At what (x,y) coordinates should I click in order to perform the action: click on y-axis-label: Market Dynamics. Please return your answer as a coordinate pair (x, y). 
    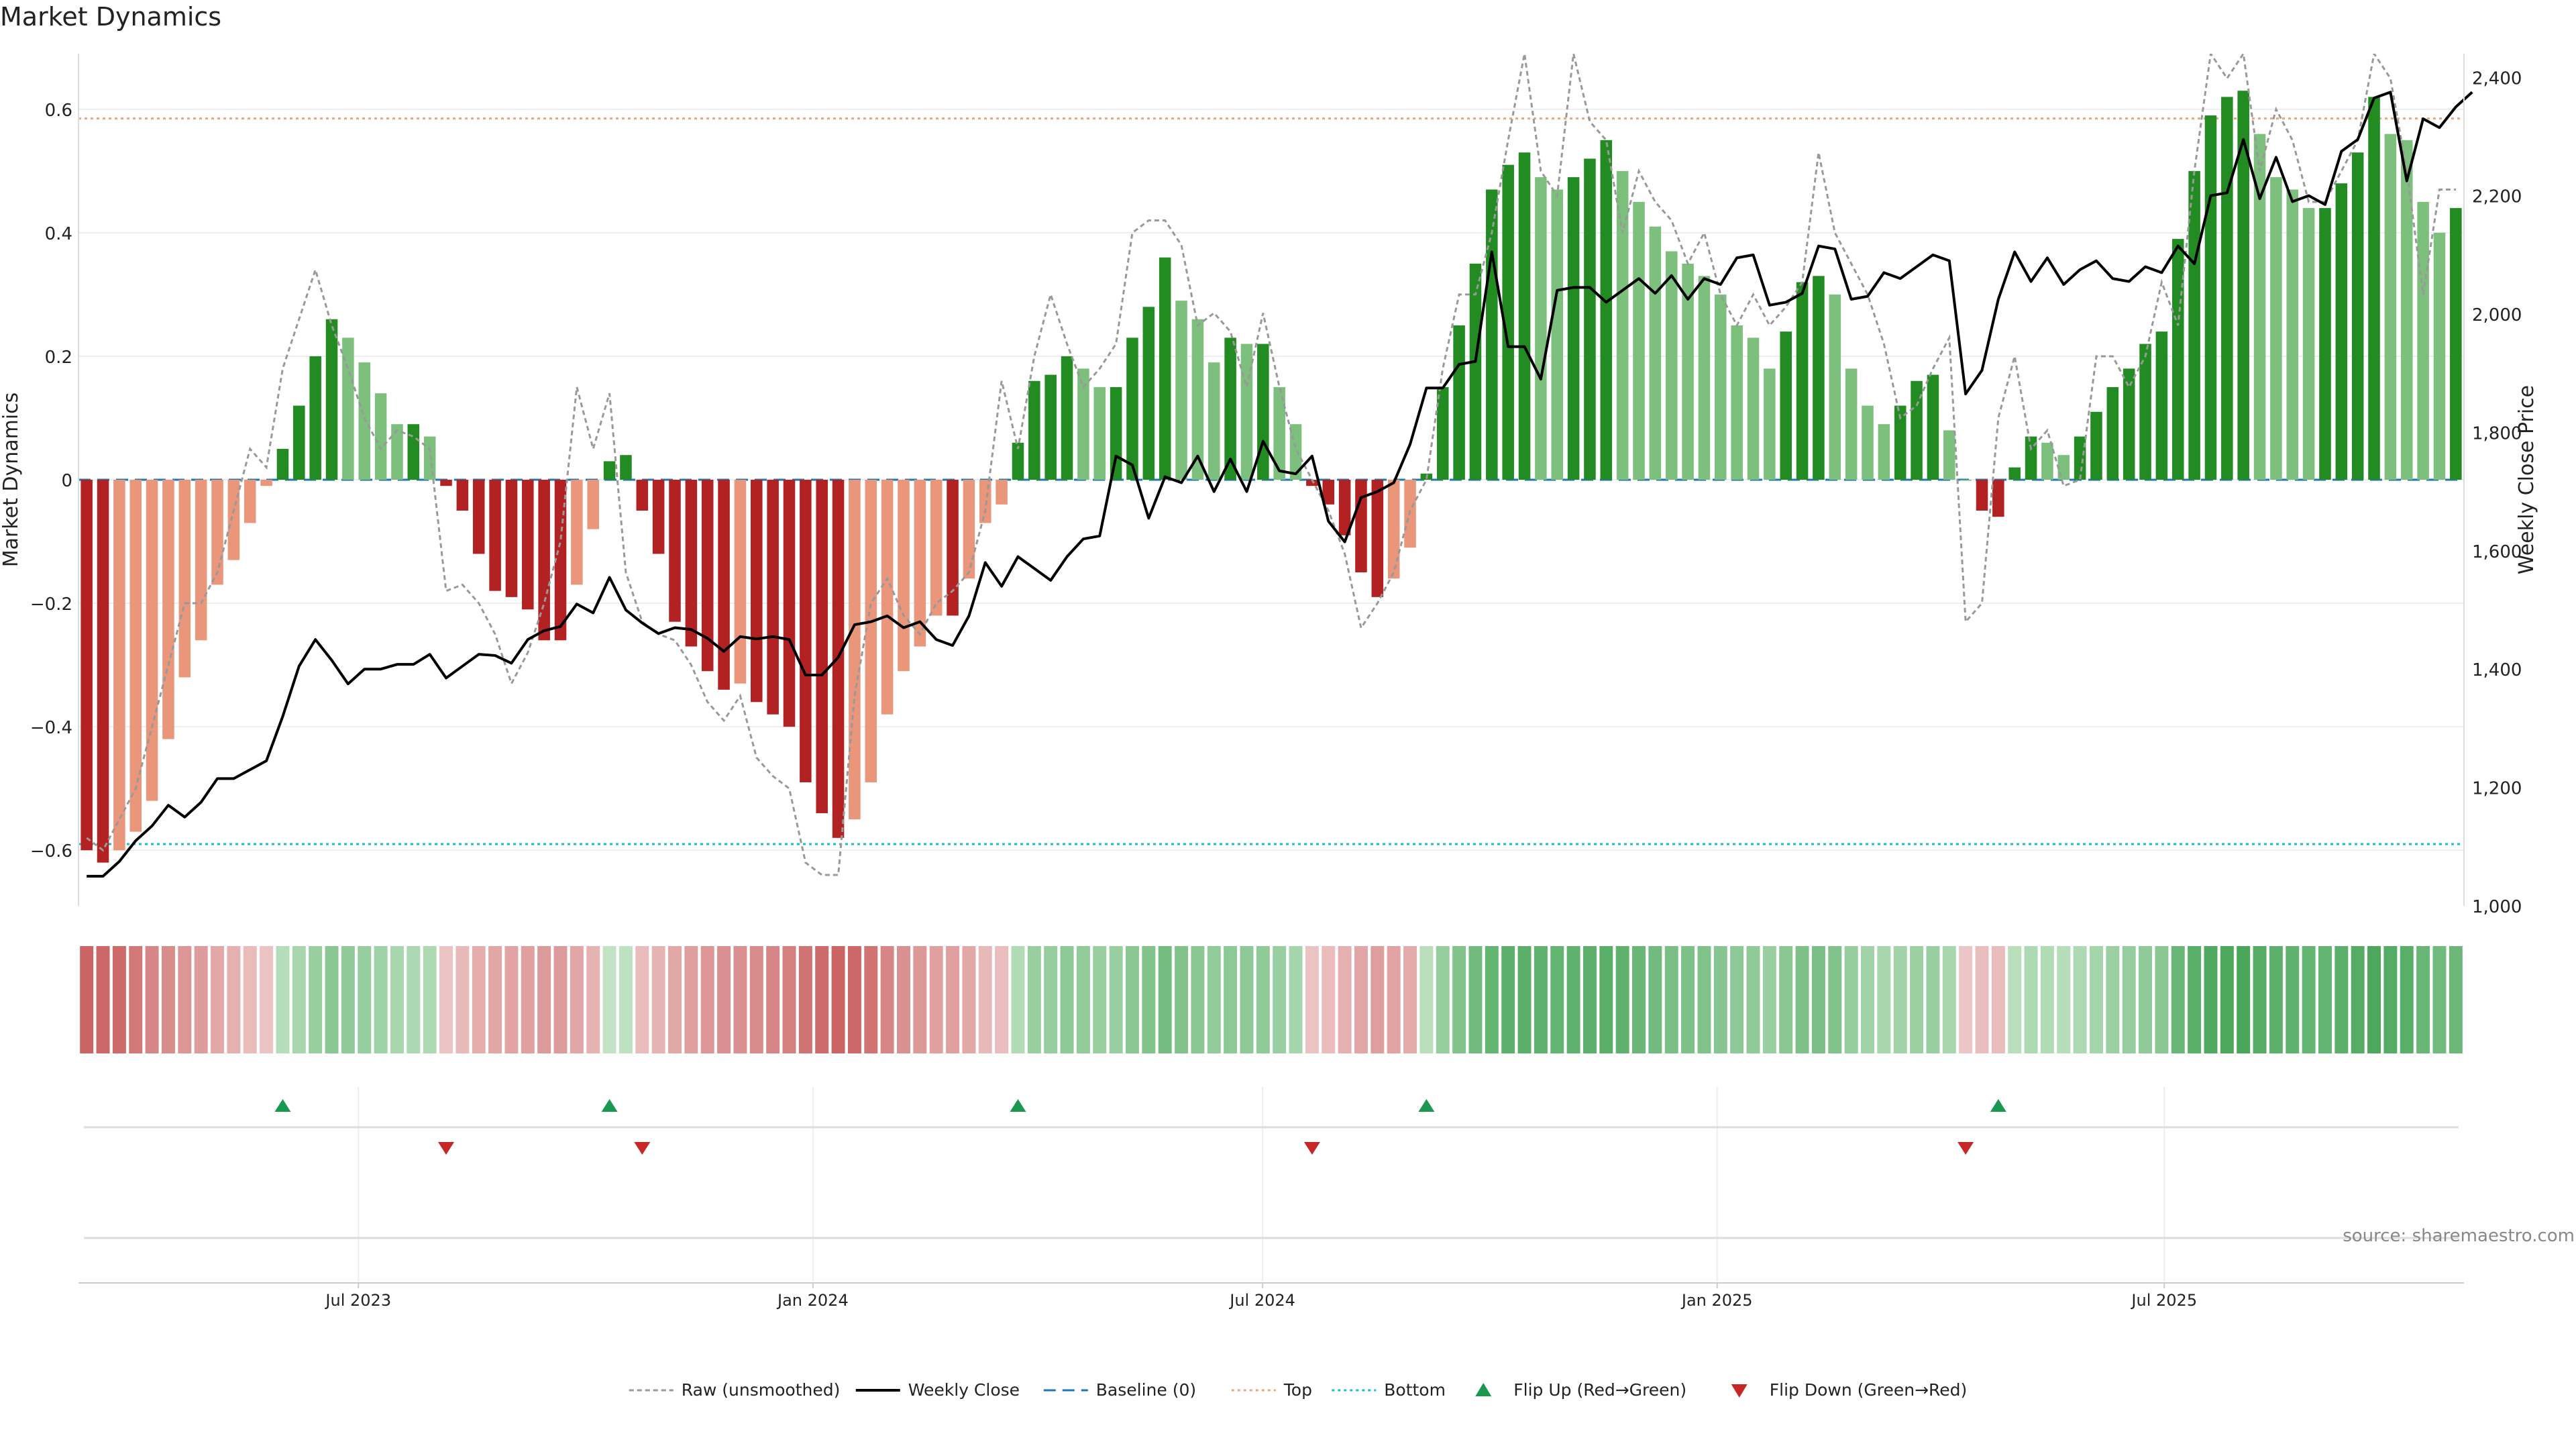
    Looking at the image, I should click on (11, 481).